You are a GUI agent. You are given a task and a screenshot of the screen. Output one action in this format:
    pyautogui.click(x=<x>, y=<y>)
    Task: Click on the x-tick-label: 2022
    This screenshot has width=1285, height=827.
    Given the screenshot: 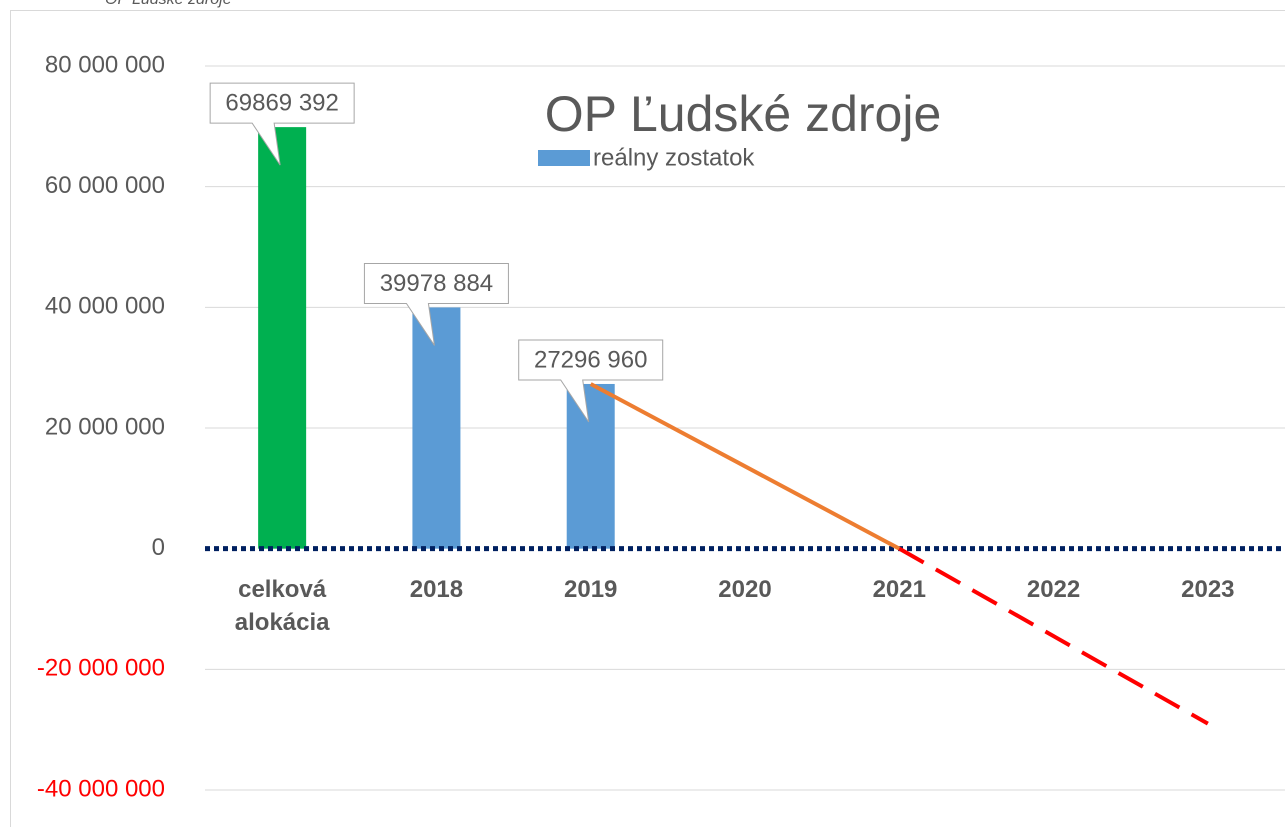 What is the action you would take?
    pyautogui.click(x=1053, y=589)
    